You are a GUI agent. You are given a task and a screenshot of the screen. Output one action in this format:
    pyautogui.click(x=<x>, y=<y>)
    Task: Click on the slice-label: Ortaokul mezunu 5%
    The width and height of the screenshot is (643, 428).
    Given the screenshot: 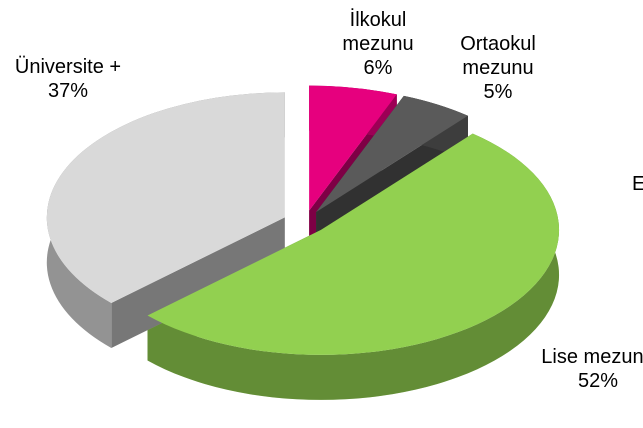 What is the action you would take?
    pyautogui.click(x=498, y=68)
    